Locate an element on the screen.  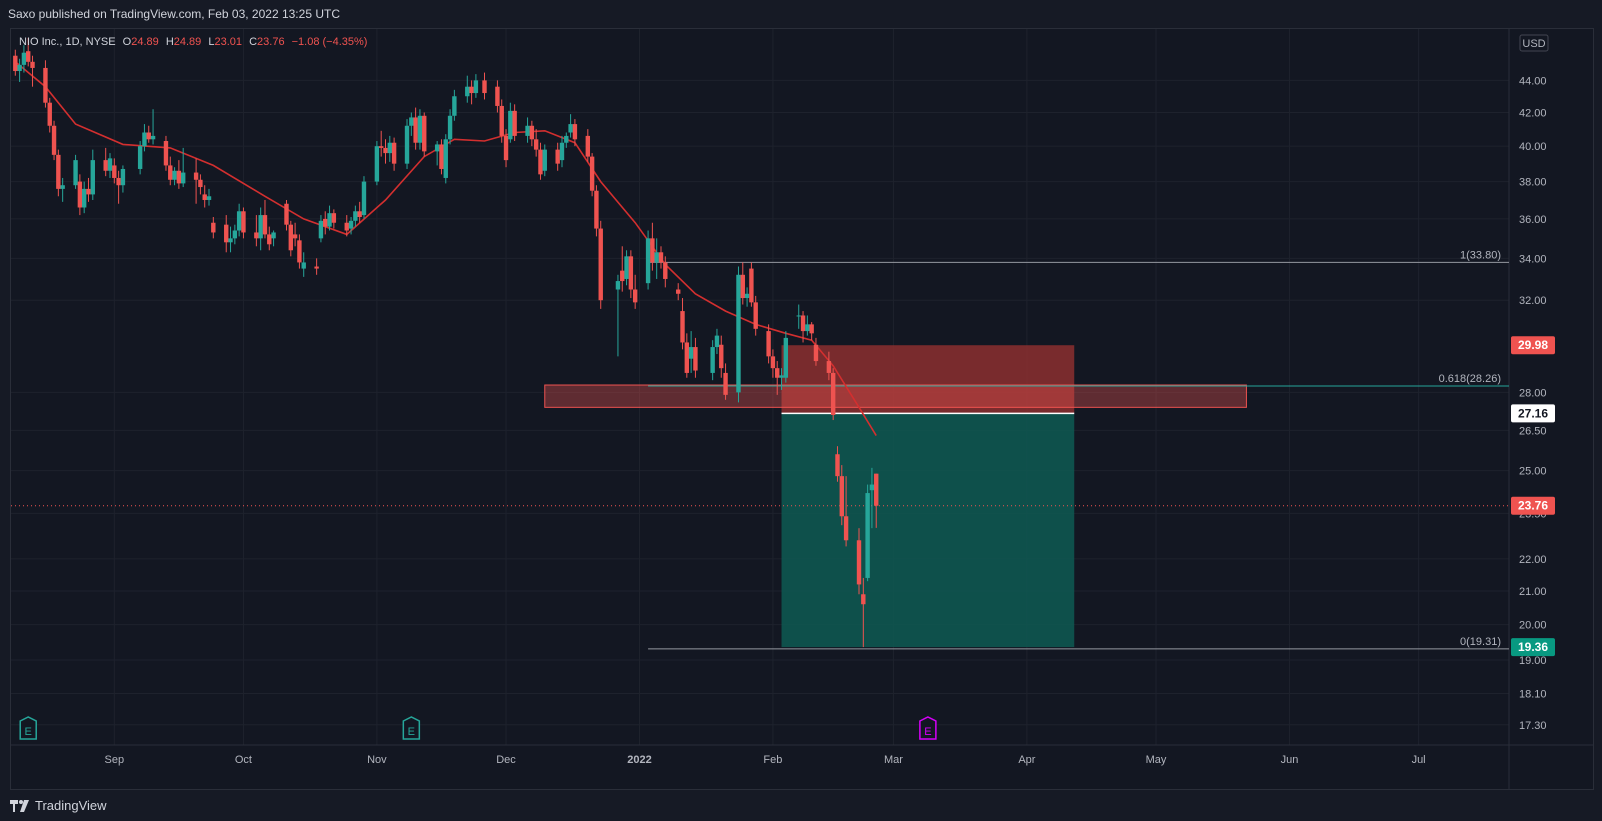
low-value: 23.01 is located at coordinates (228, 42).